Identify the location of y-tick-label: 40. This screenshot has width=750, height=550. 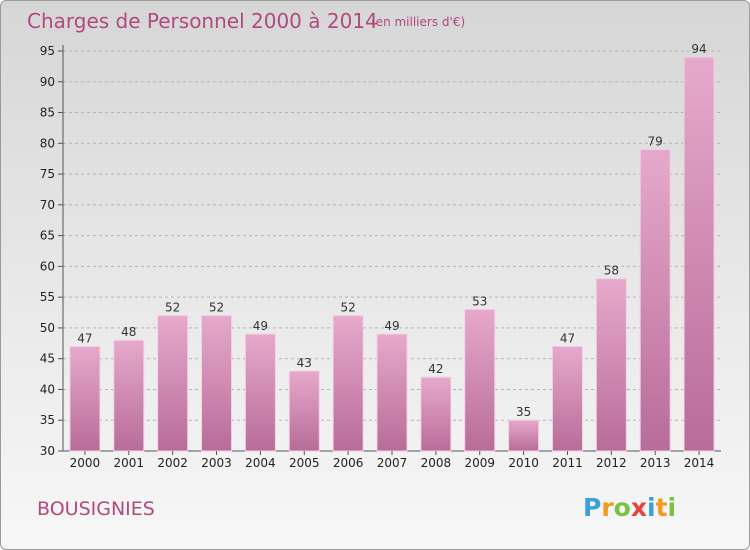
(47, 389).